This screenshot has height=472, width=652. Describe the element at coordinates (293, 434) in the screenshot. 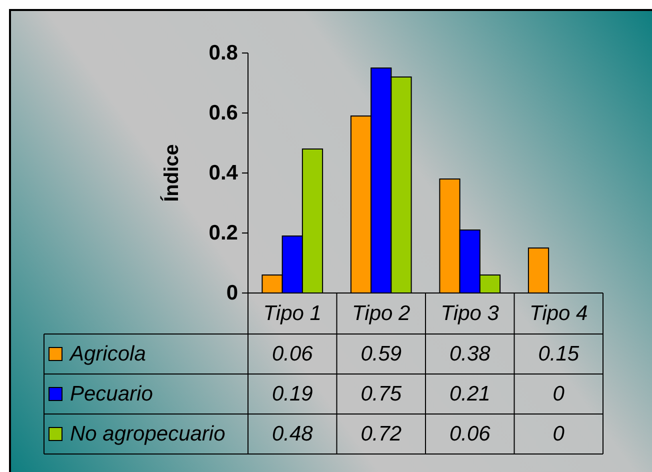

I see `data-label: 0.48` at that location.